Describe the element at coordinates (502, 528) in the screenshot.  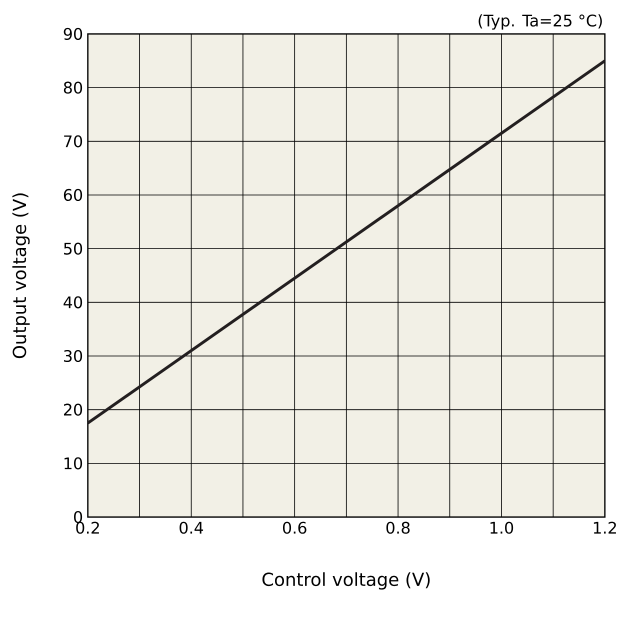
I see `x-tick-label: 1.0` at that location.